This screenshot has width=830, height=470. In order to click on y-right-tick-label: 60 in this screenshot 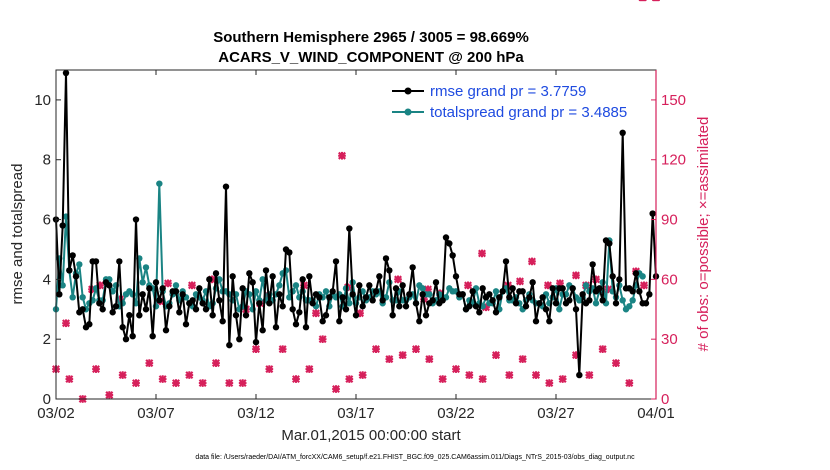, I will do `click(669, 279)`.